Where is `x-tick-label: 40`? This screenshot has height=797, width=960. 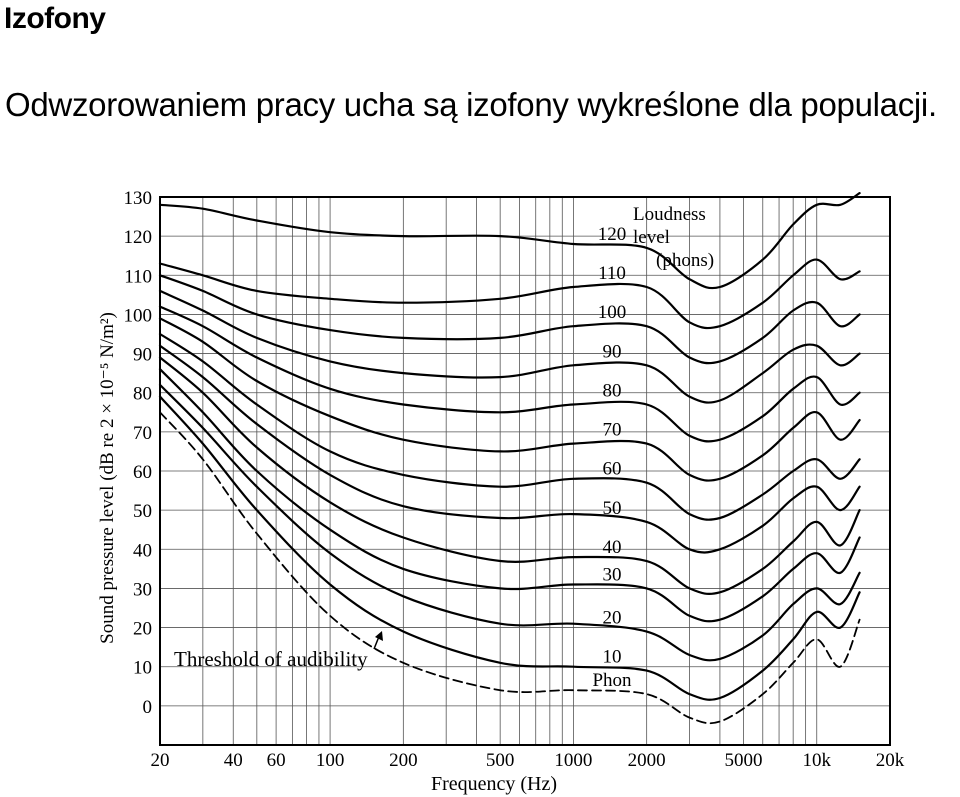 x-tick-label: 40 is located at coordinates (233, 760).